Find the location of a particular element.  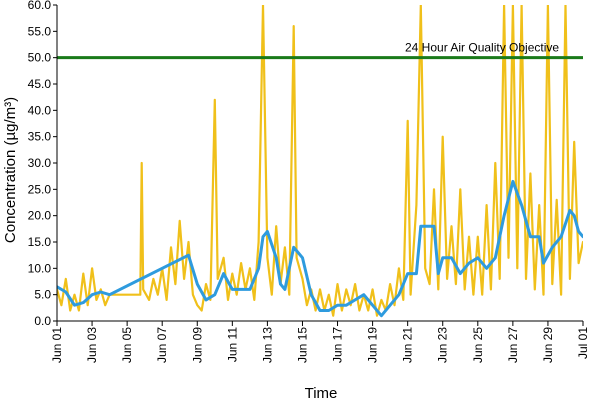

x-tick-label: Jun 11 is located at coordinates (232, 344).